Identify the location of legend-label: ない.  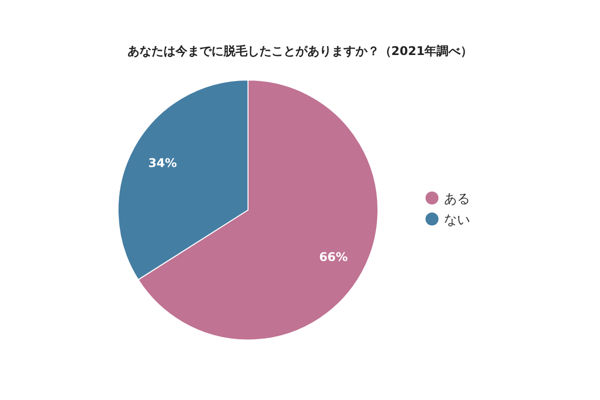
(457, 220).